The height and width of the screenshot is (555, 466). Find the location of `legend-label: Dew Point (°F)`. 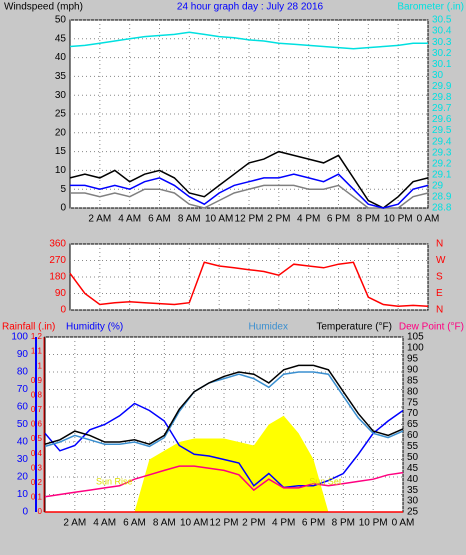

legend-label: Dew Point (°F) is located at coordinates (431, 327).